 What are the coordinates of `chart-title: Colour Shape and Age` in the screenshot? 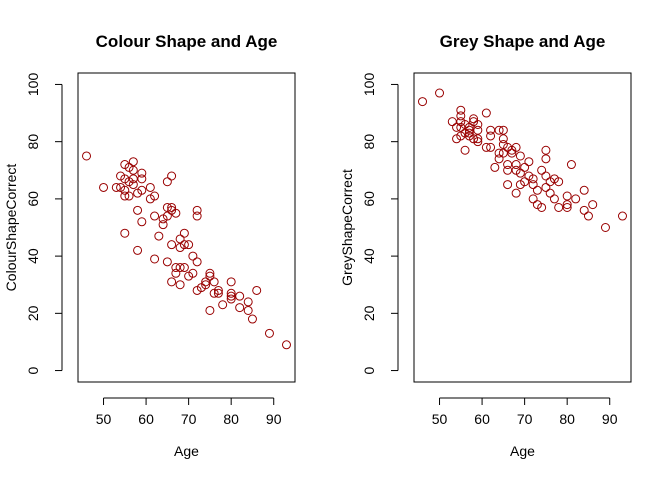 It's located at (187, 41).